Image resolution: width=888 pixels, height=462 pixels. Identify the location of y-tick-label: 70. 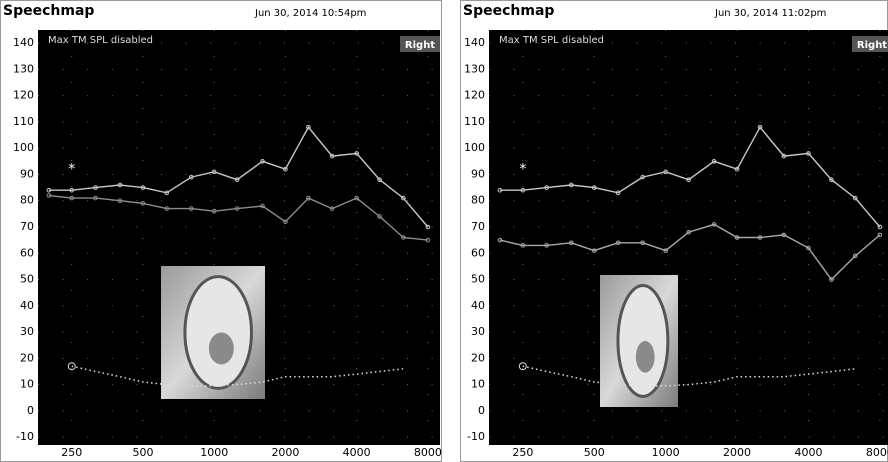
(478, 226).